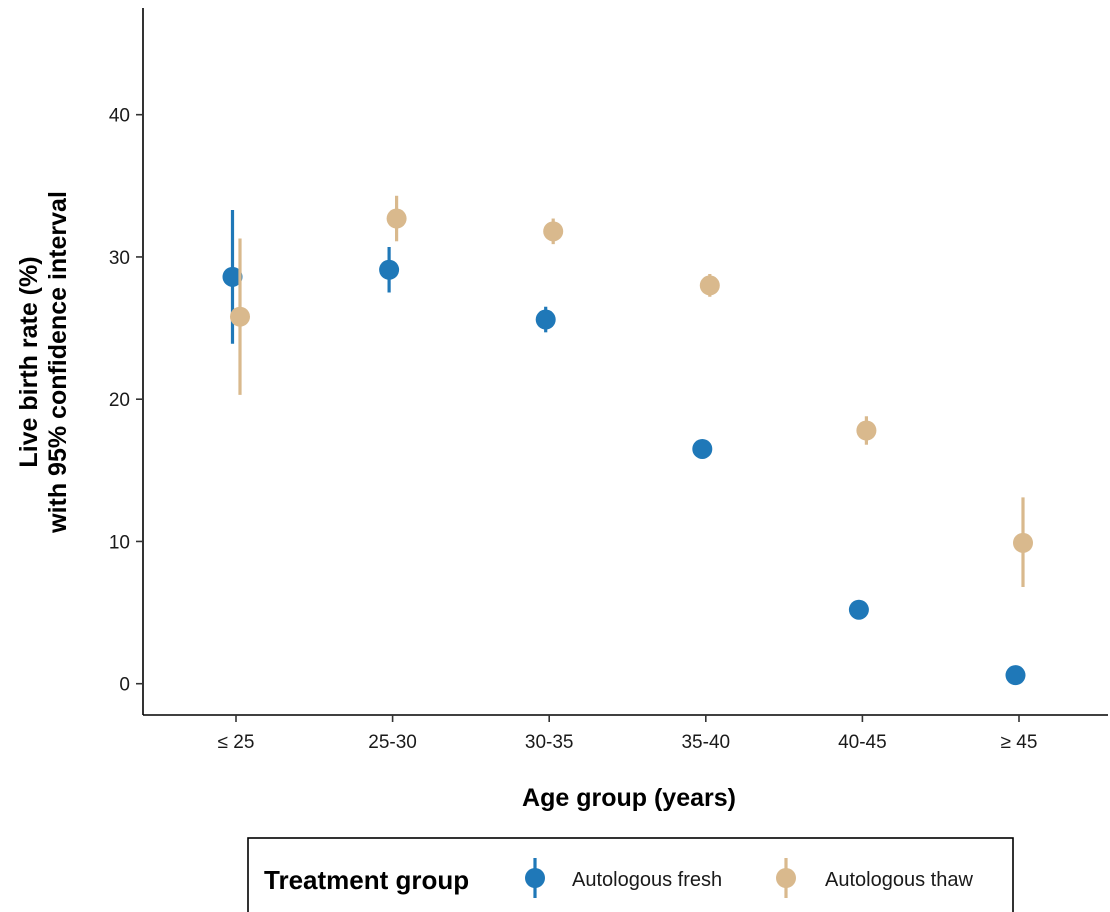 The width and height of the screenshot is (1110, 912). Describe the element at coordinates (705, 742) in the screenshot. I see `x-tick-label: 35-40` at that location.